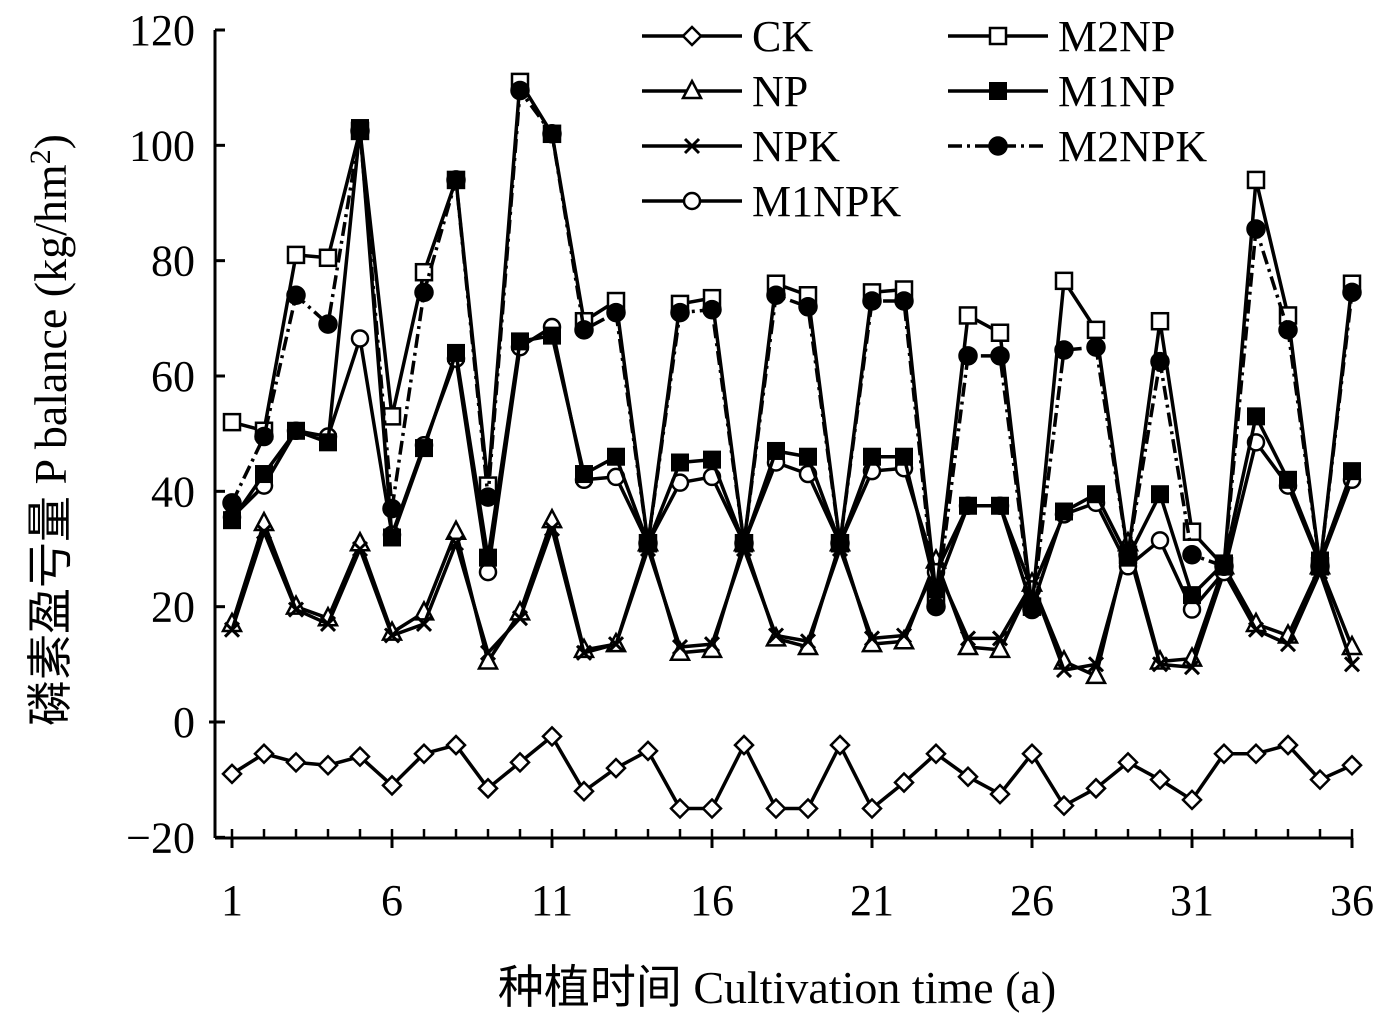 Image resolution: width=1378 pixels, height=1020 pixels. Describe the element at coordinates (552, 900) in the screenshot. I see `x-tick-label: 11` at that location.